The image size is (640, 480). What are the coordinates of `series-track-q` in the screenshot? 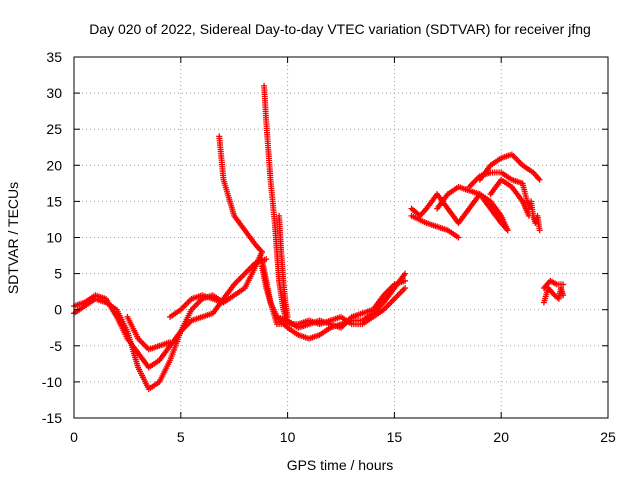 It's located at (535, 216).